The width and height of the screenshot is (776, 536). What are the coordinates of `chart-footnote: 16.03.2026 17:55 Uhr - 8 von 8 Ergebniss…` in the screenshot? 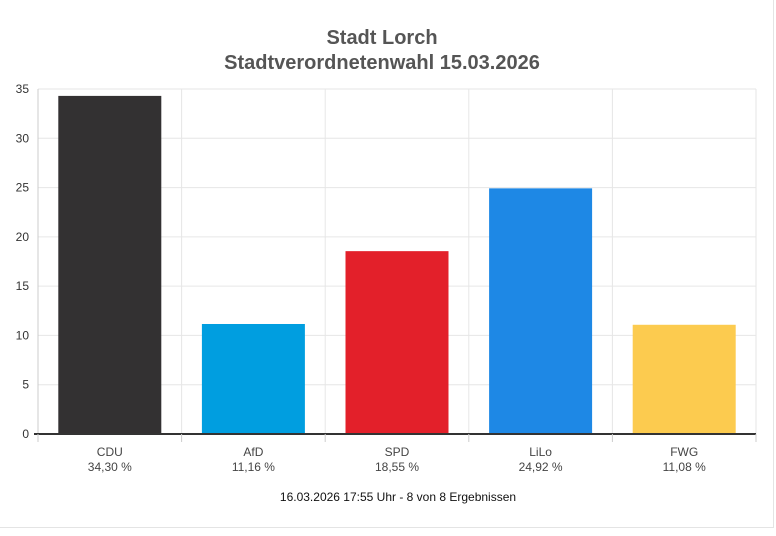 It's located at (398, 497).